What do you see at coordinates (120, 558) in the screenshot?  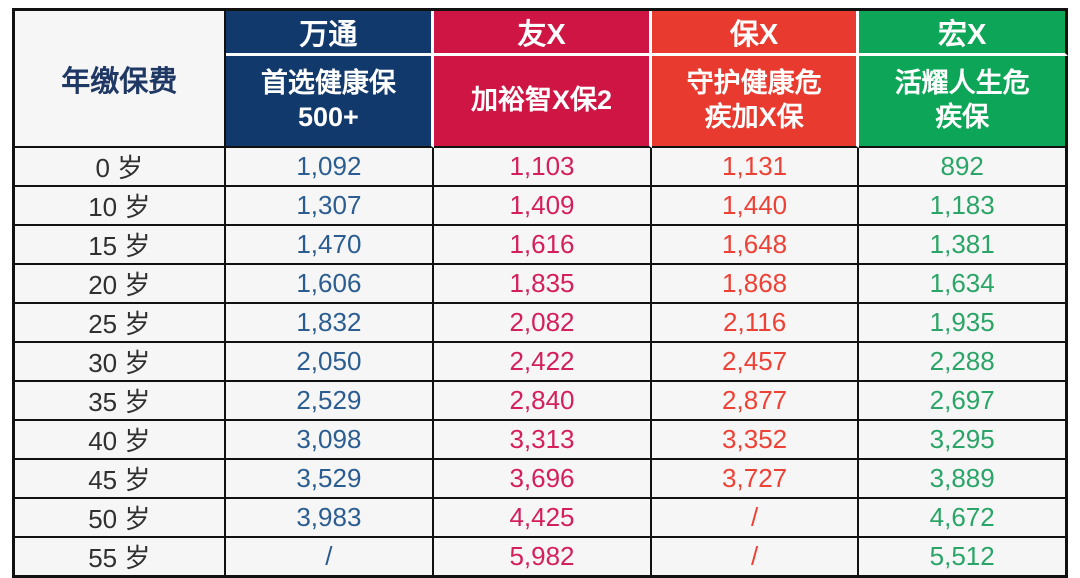 I see `age-cell: 55 岁` at bounding box center [120, 558].